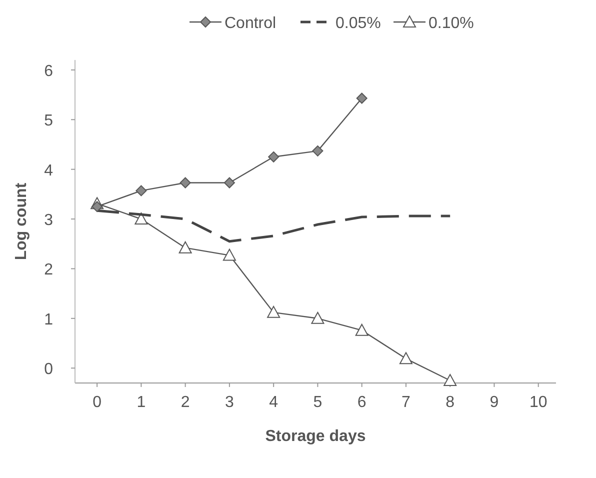 The height and width of the screenshot is (478, 596). Describe the element at coordinates (538, 402) in the screenshot. I see `x-tick-label: 10` at that location.